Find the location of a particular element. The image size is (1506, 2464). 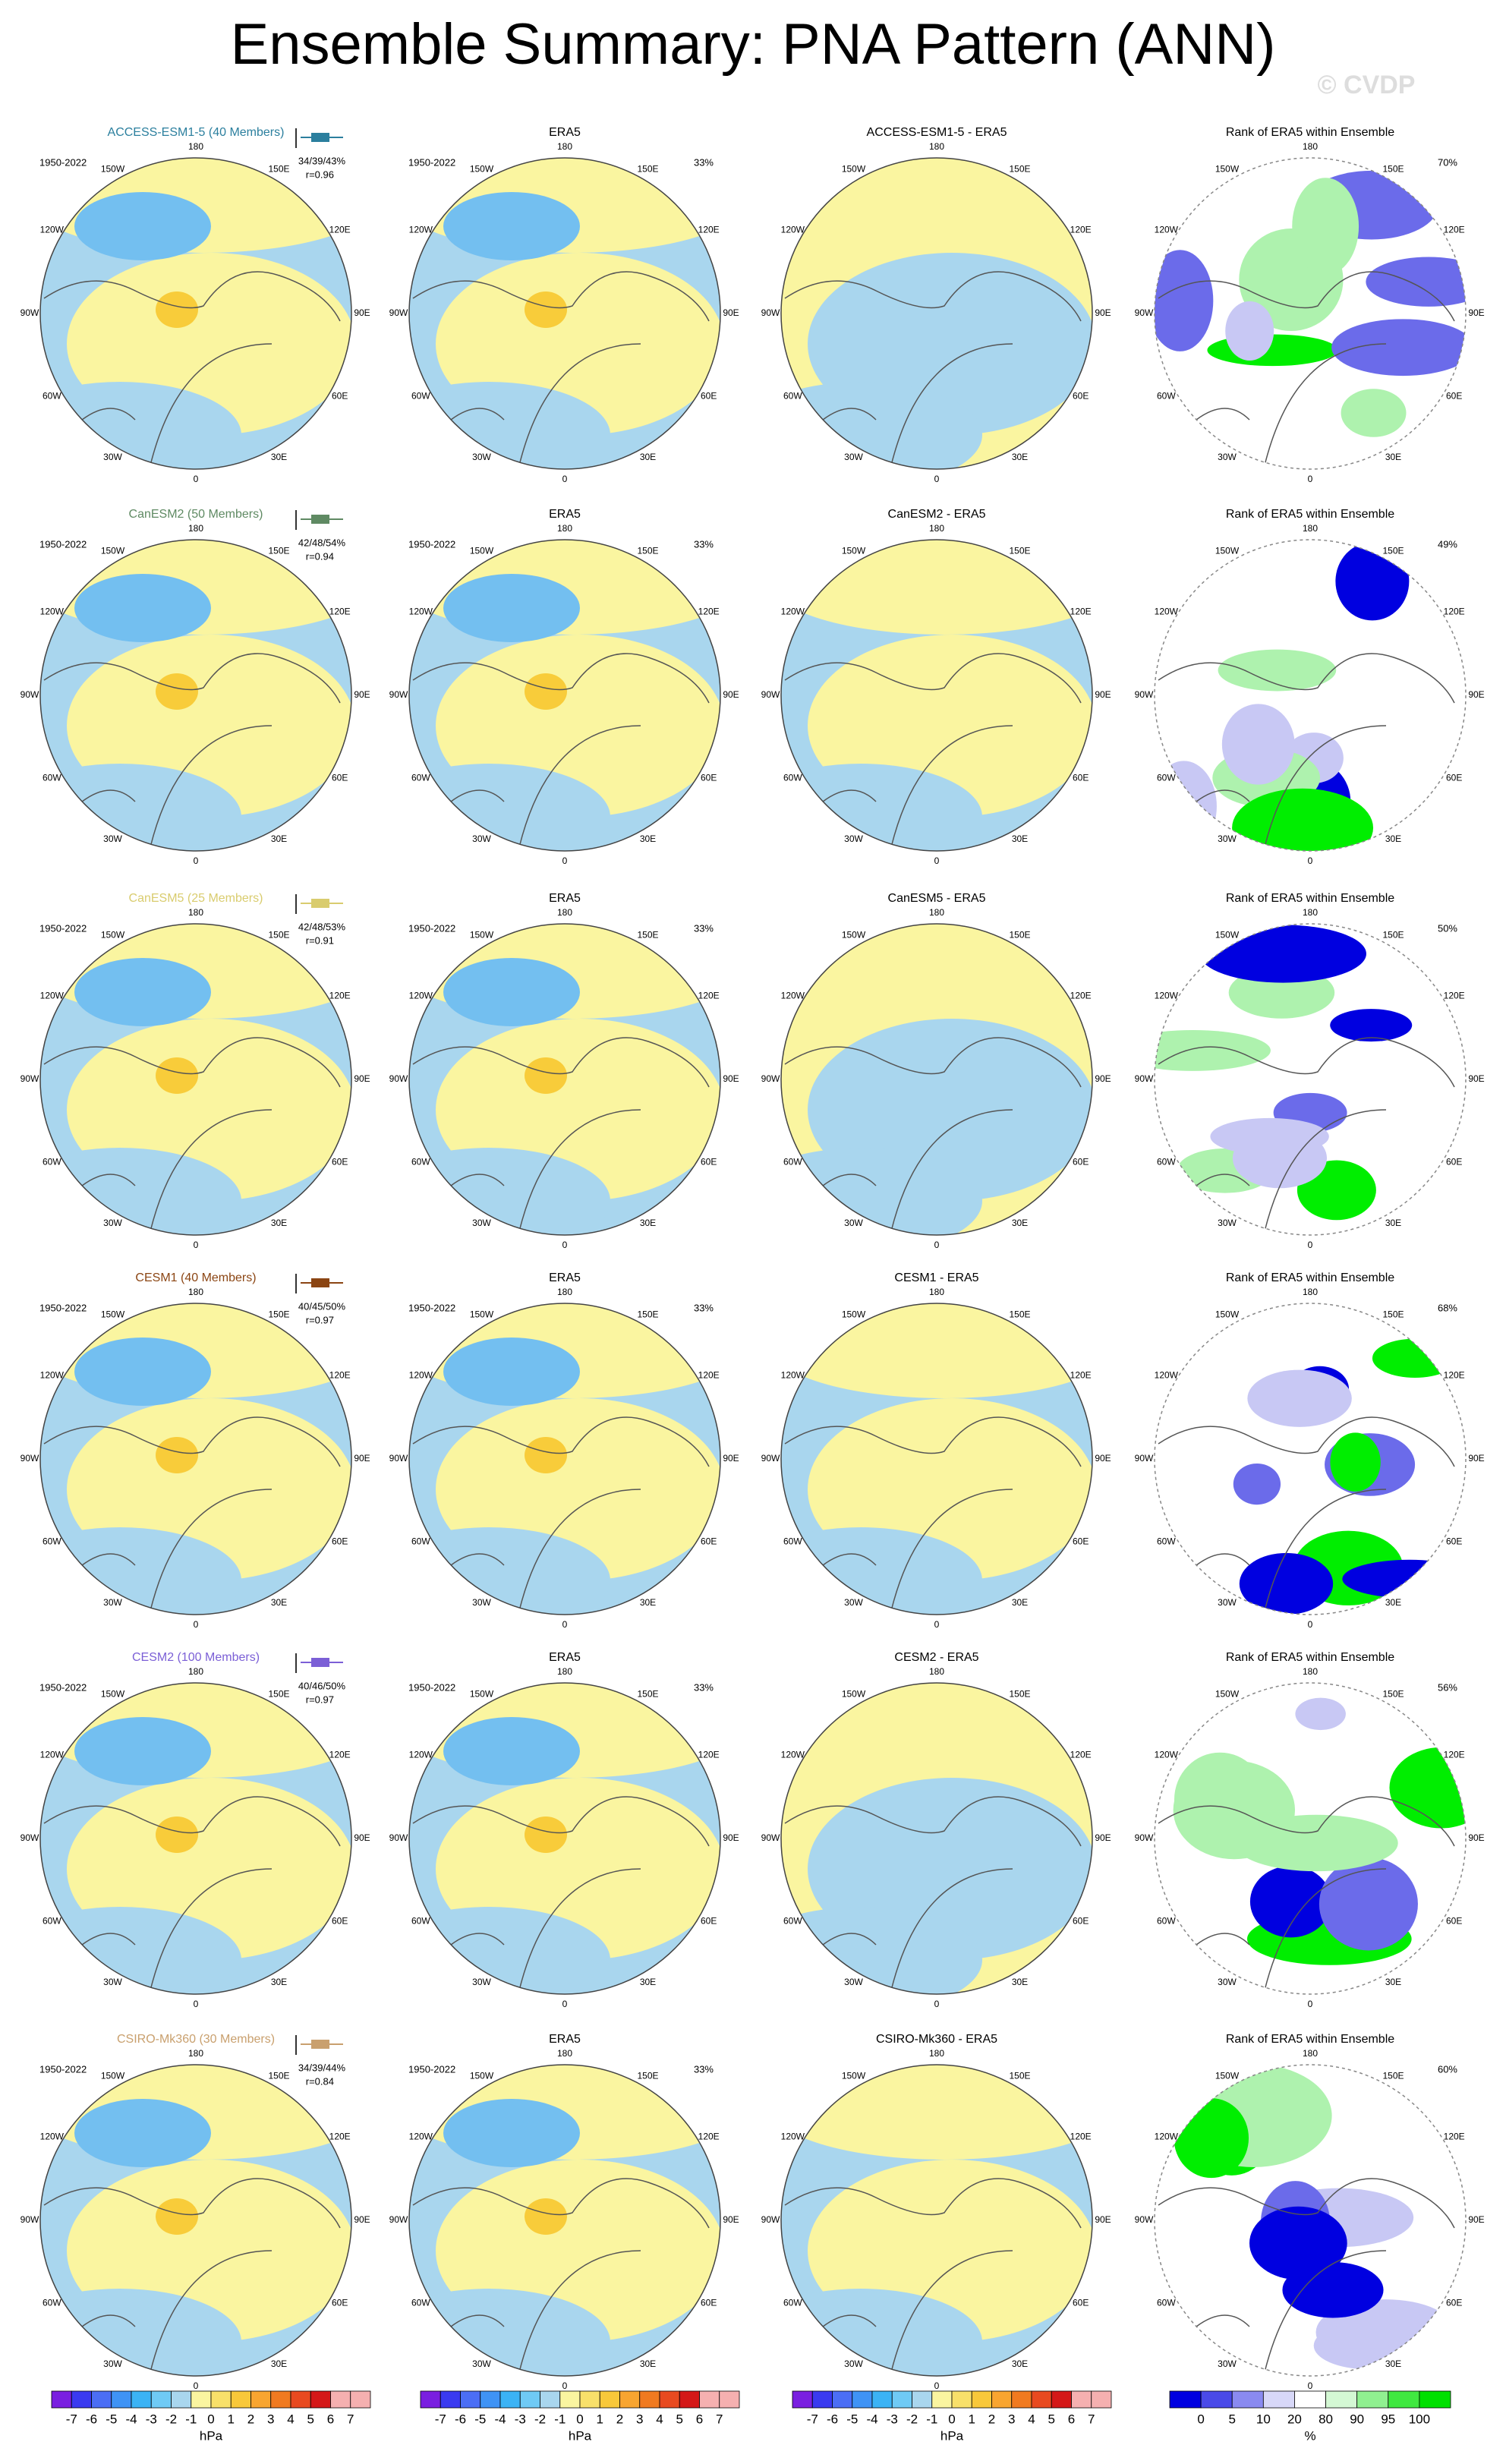

pattern-correlation: r=0.91 is located at coordinates (320, 940).